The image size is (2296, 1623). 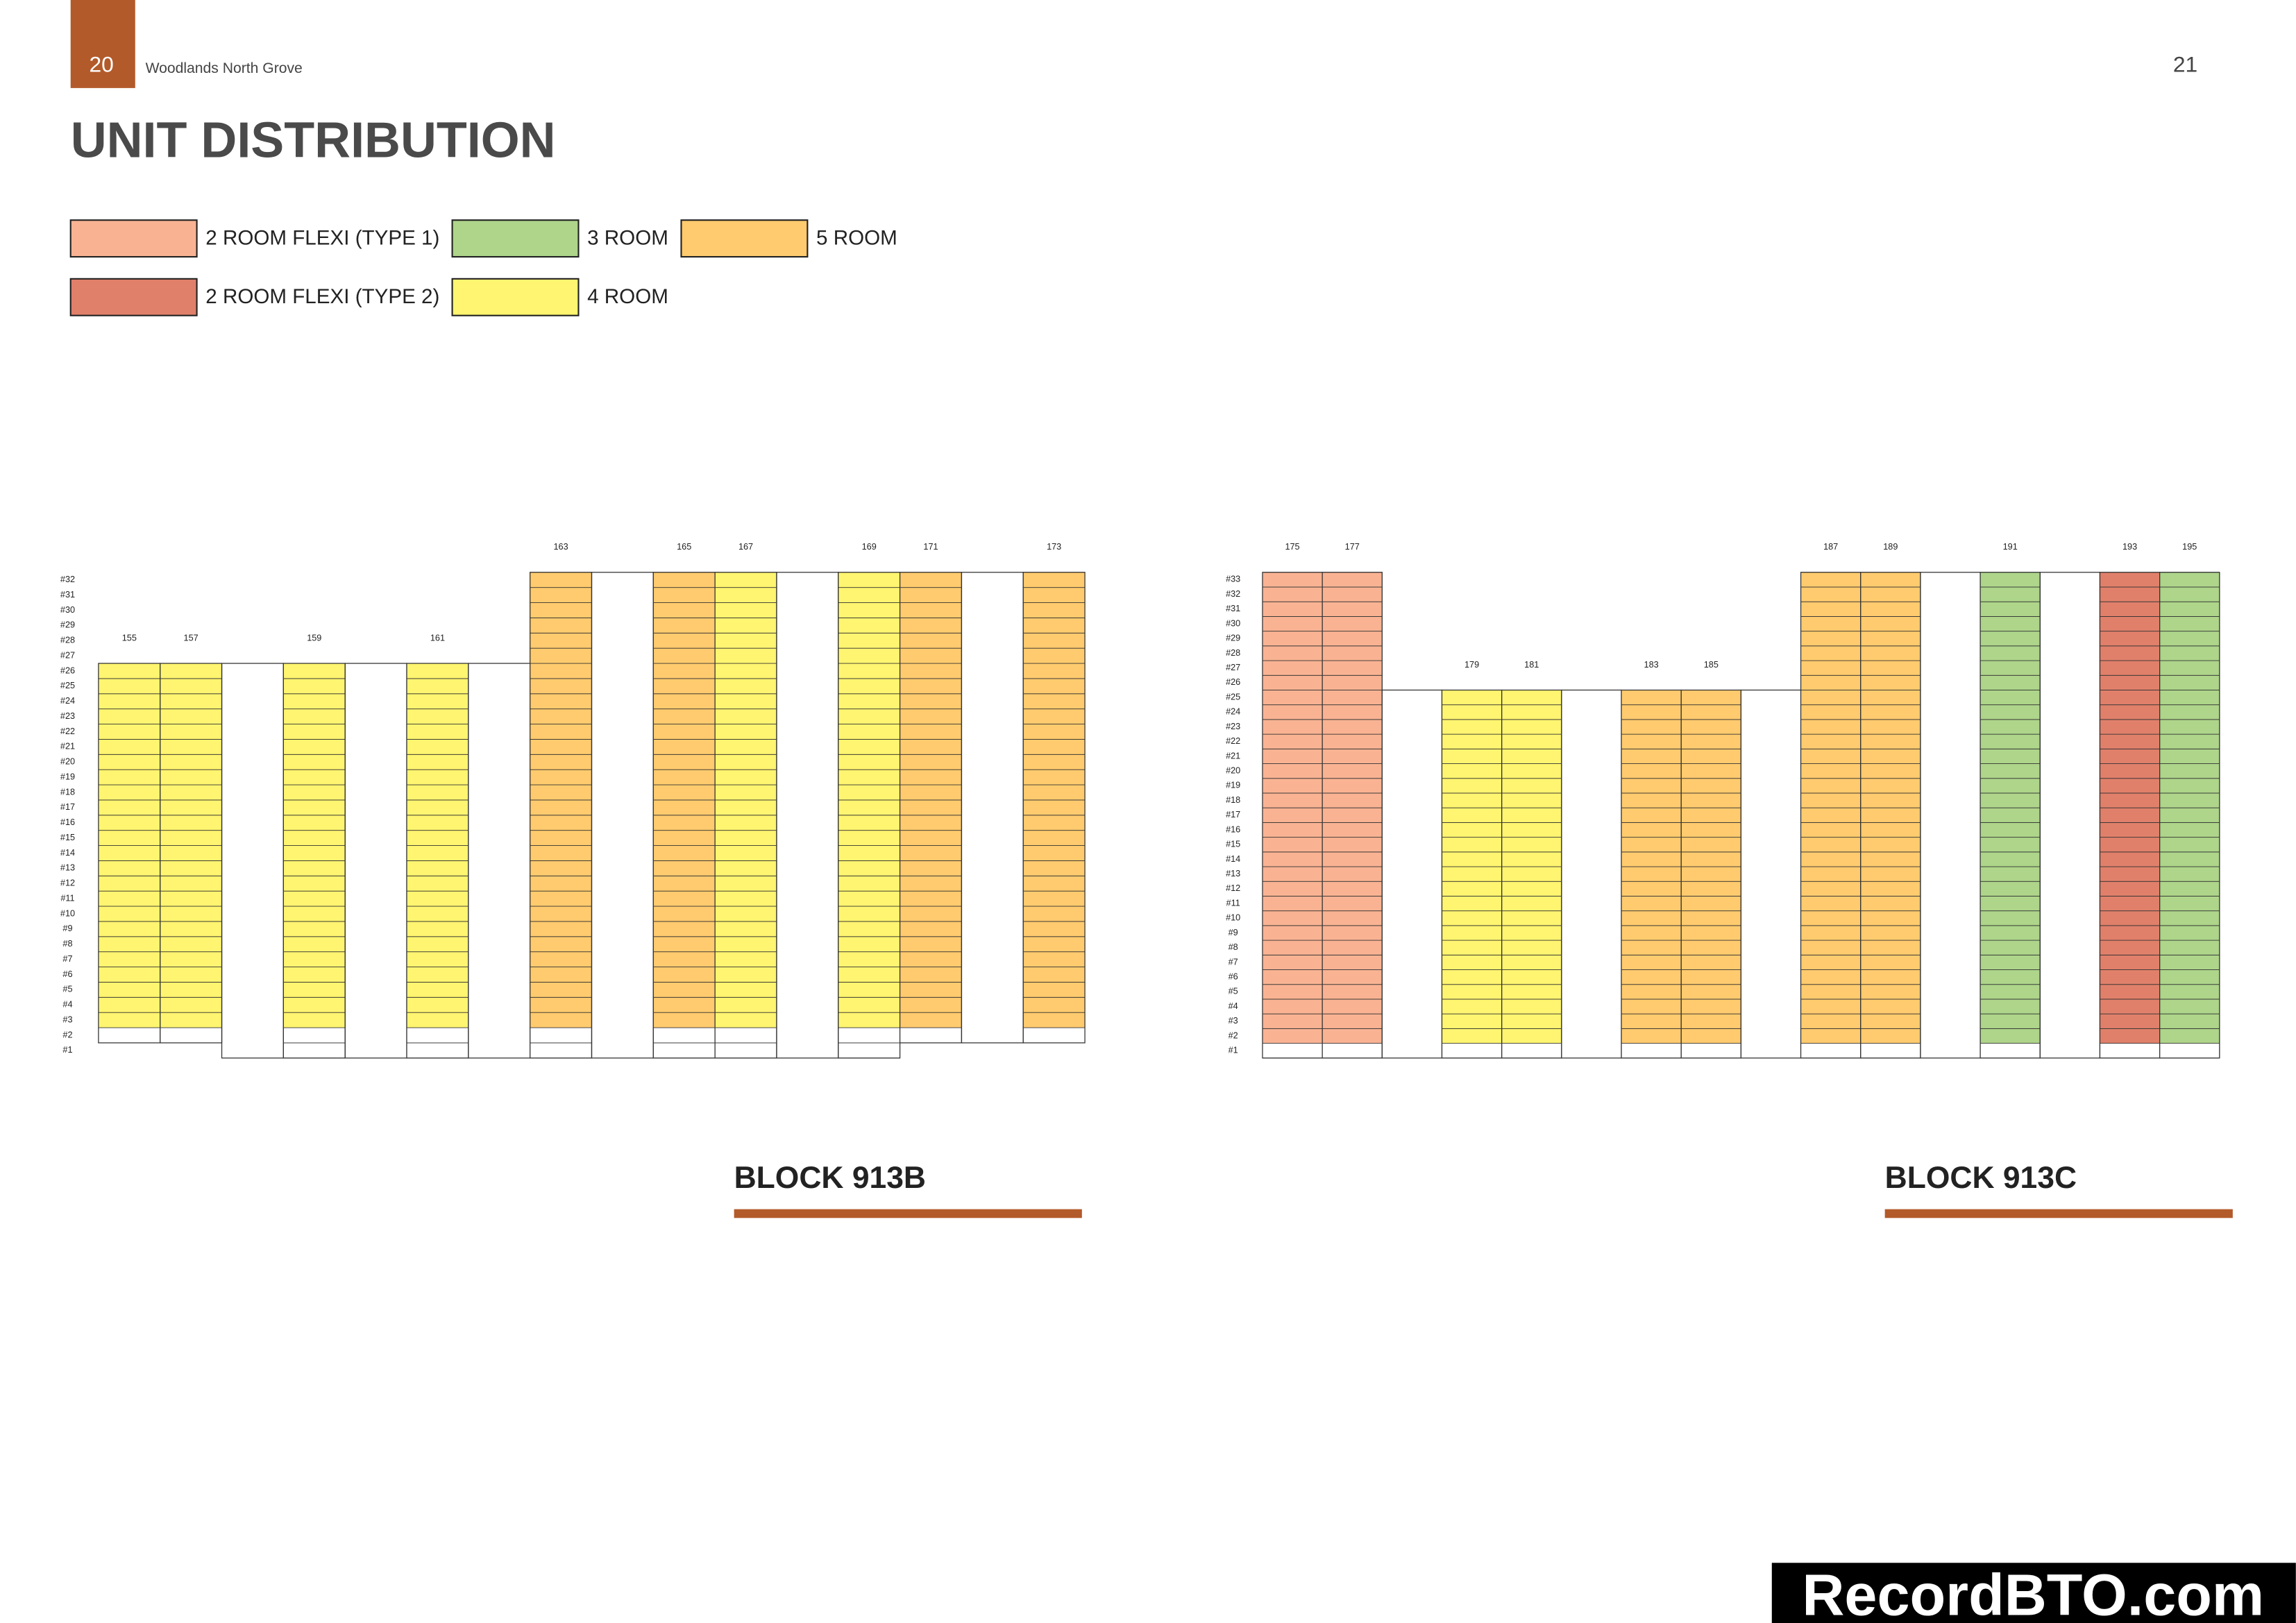 What do you see at coordinates (1830, 547) in the screenshot?
I see `unit-label: 187` at bounding box center [1830, 547].